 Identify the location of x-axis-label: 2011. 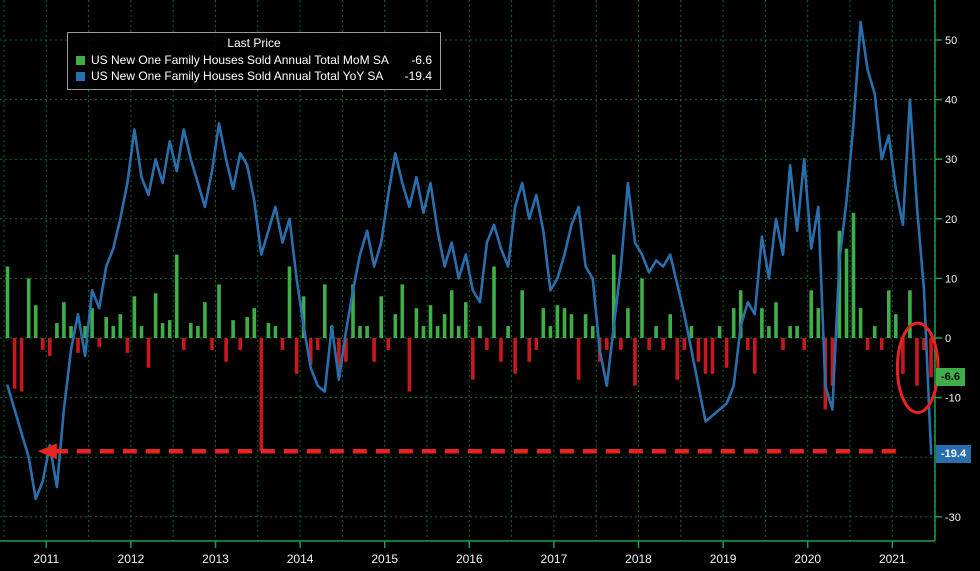
(46, 559).